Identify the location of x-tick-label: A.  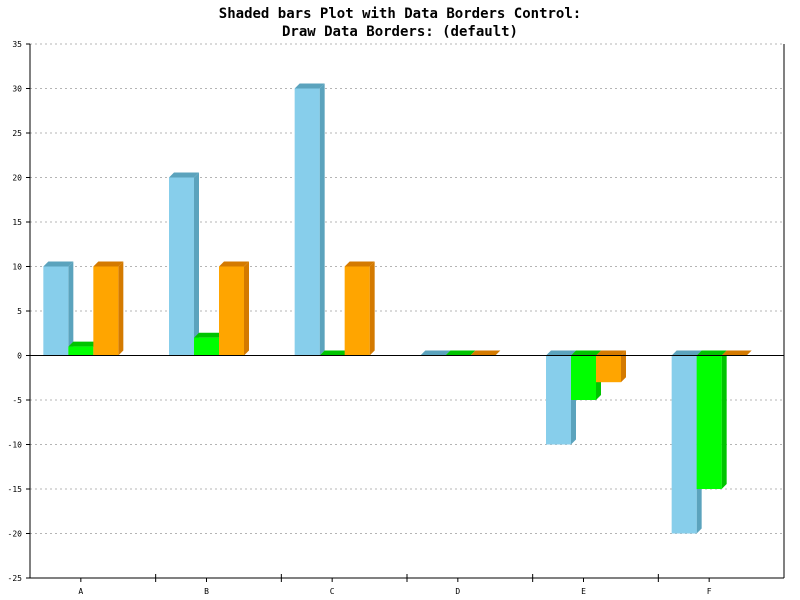
(80, 591).